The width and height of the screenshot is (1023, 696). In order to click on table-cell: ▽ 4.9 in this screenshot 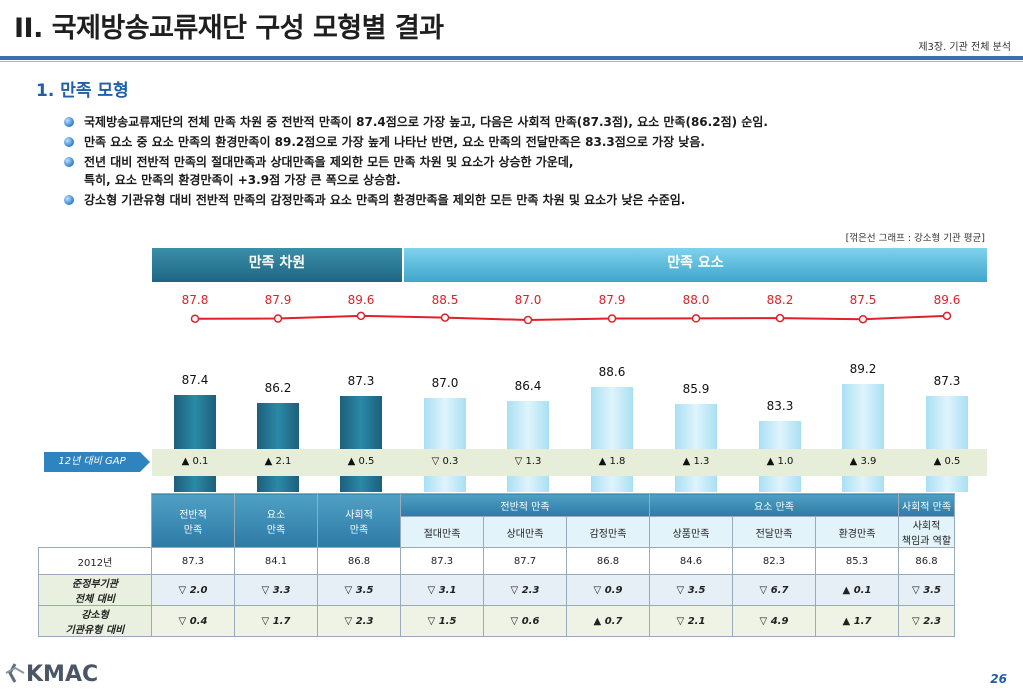, I will do `click(774, 621)`.